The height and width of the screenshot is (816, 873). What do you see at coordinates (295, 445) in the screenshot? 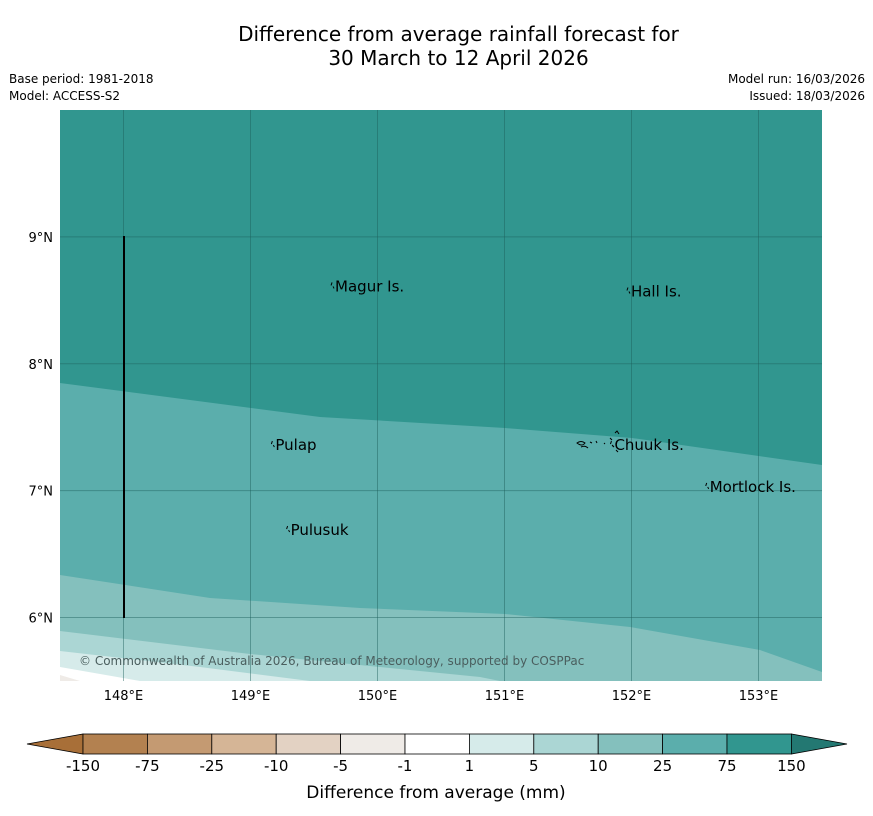
I see `place-label: Pulap` at bounding box center [295, 445].